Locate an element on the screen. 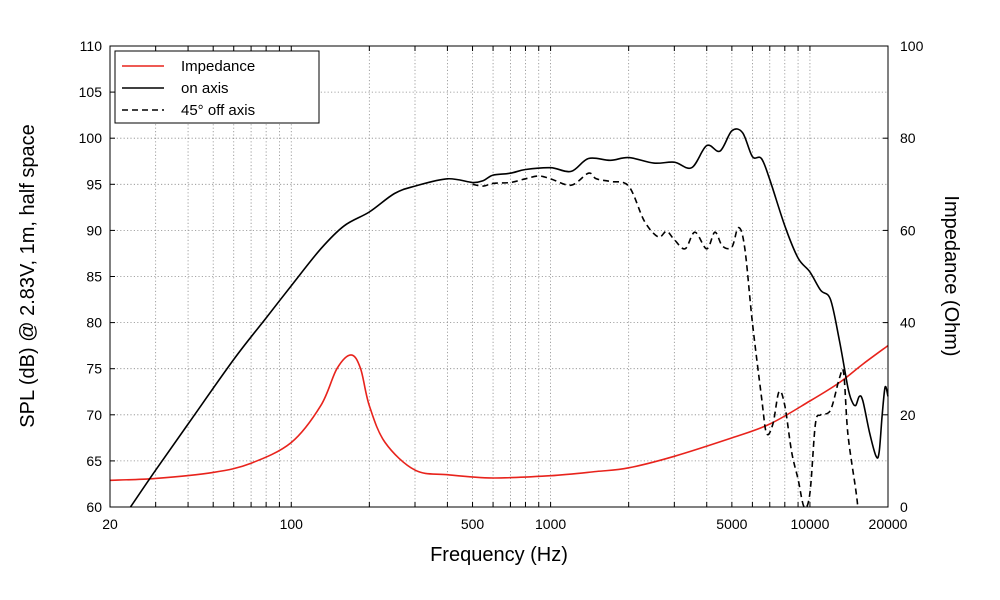 The image size is (1000, 600). y2-tick-label: 0 is located at coordinates (904, 507).